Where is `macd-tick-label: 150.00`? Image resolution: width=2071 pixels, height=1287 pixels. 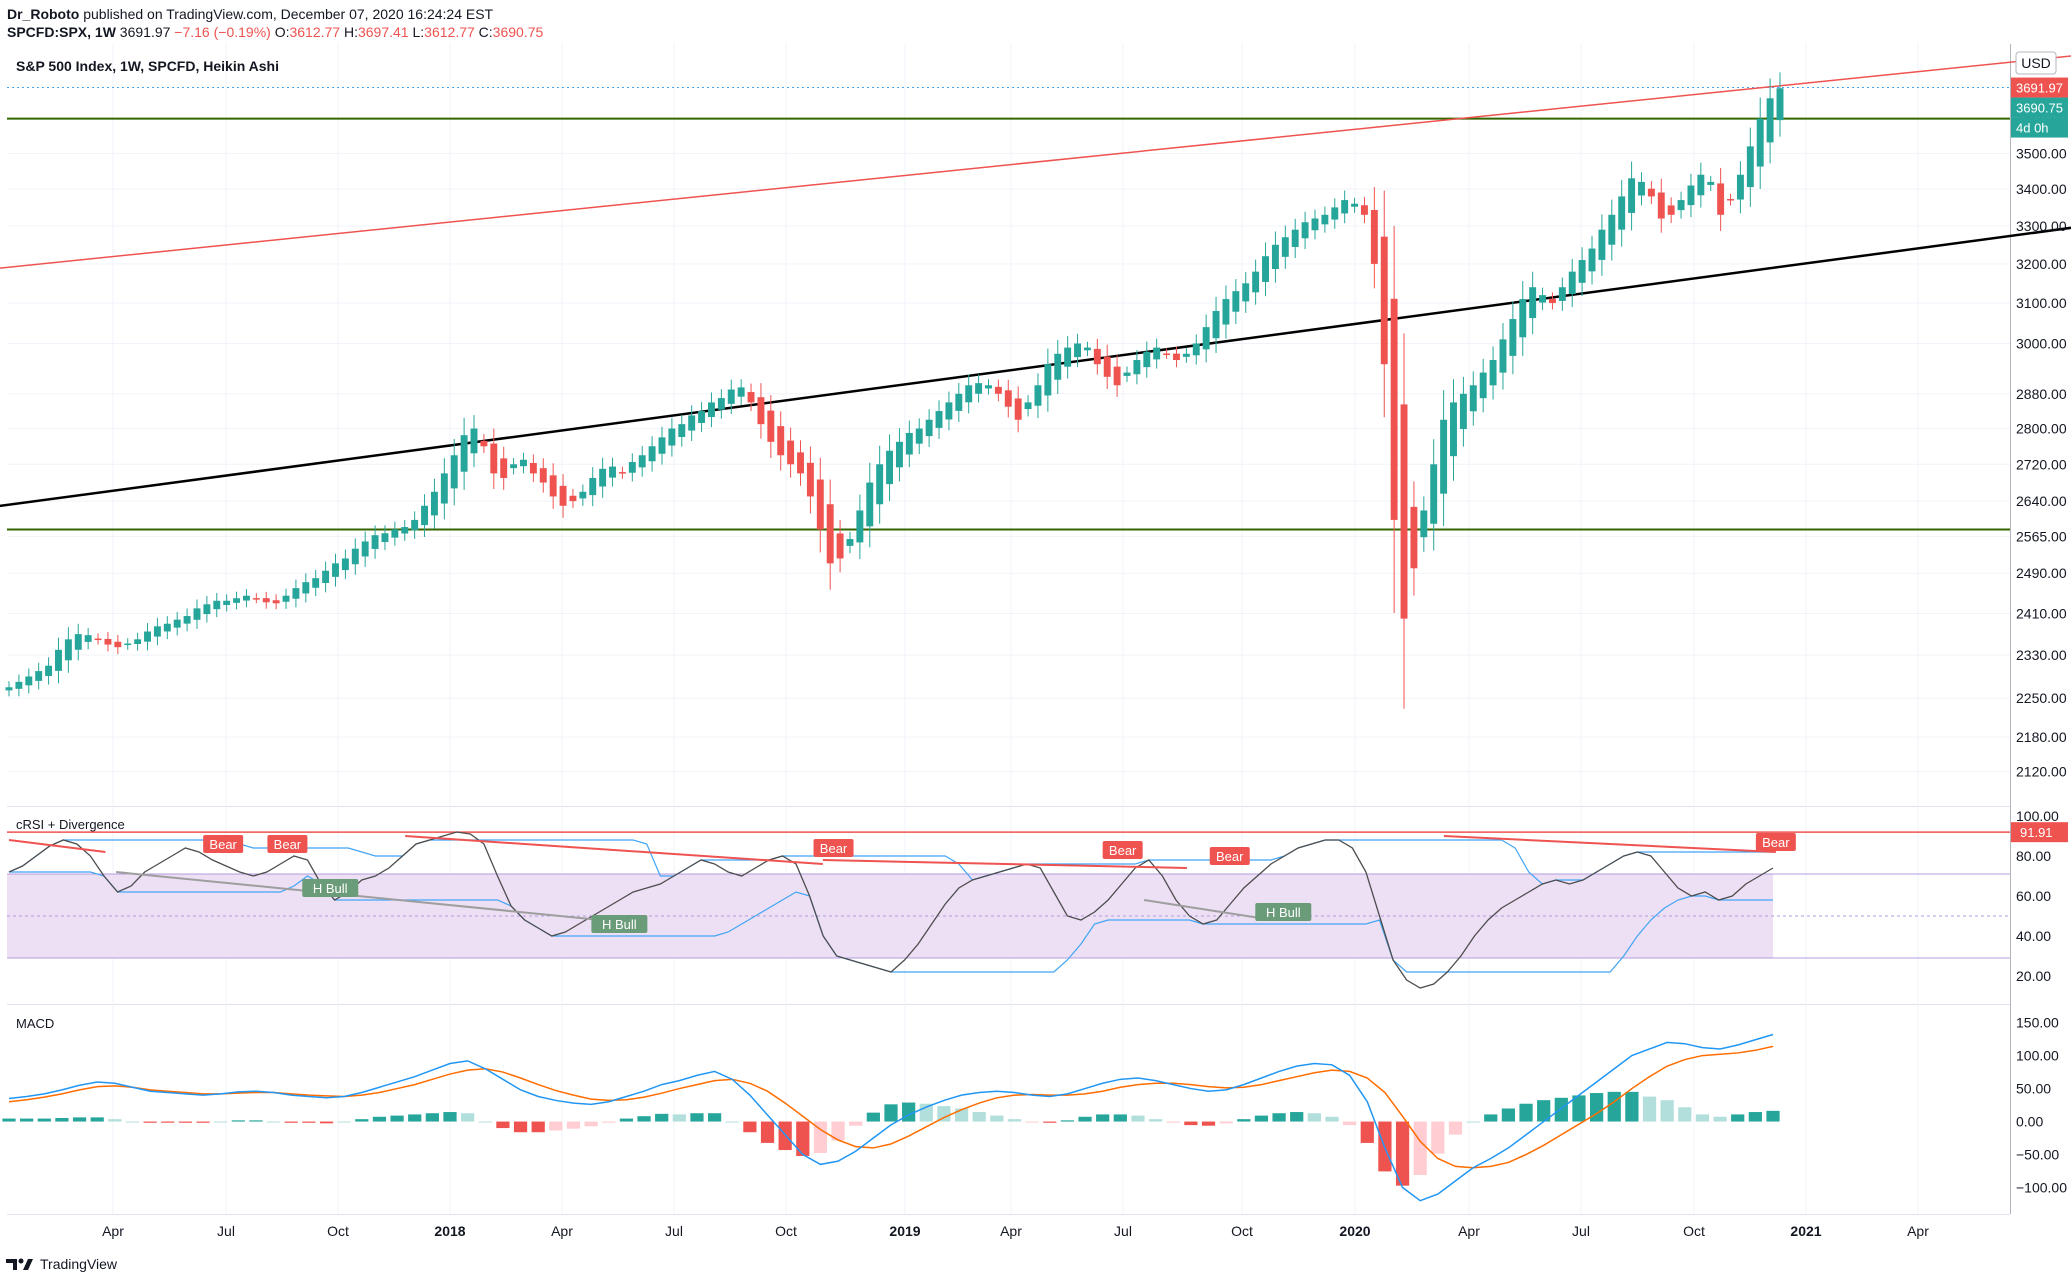
macd-tick-label: 150.00 is located at coordinates (2037, 1023).